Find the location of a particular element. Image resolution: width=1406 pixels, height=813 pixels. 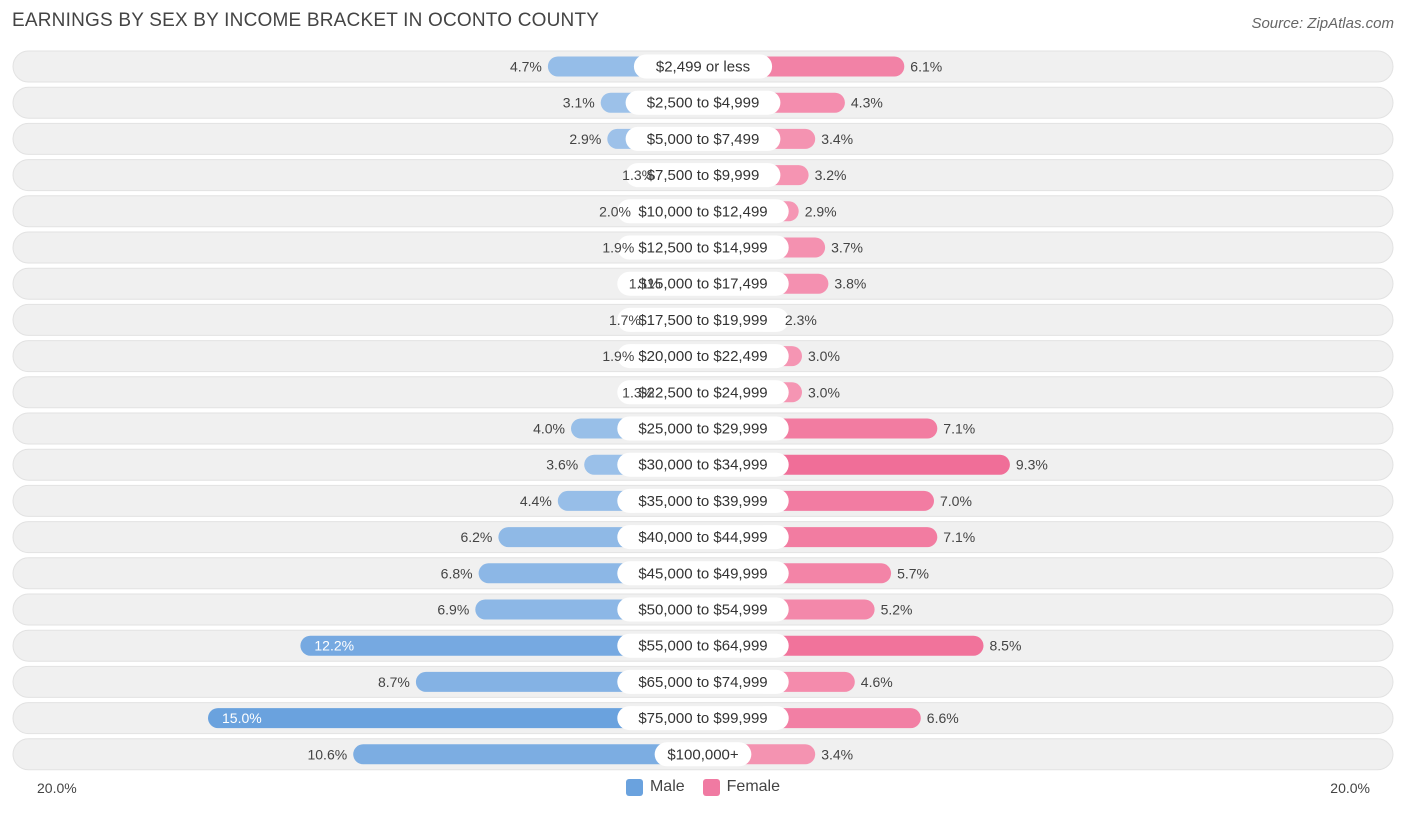

source-note: Source: ZipAtlas.com is located at coordinates (1322, 23).